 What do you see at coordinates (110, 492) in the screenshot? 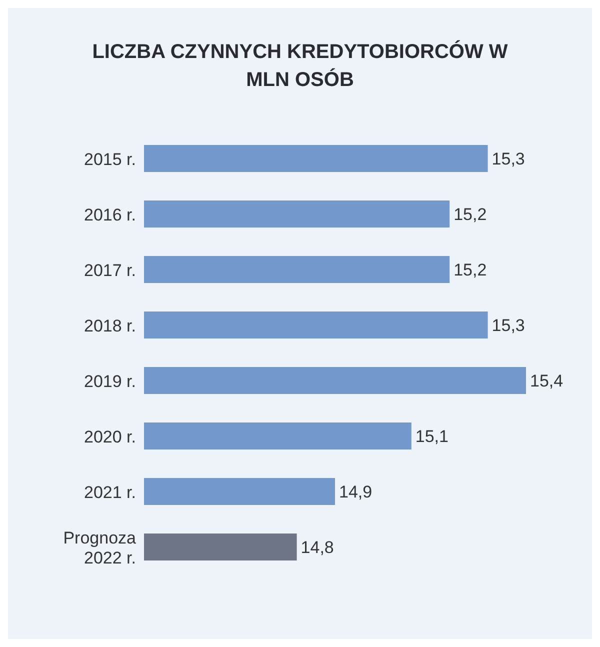
I see `y-tick-label: 2021 r.` at bounding box center [110, 492].